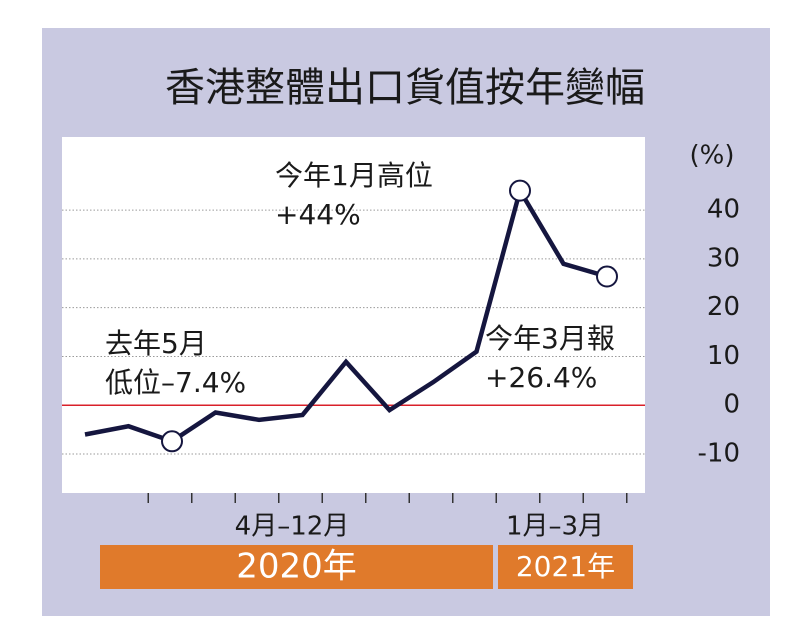  I want to click on y-tick-label: 0, so click(731, 405).